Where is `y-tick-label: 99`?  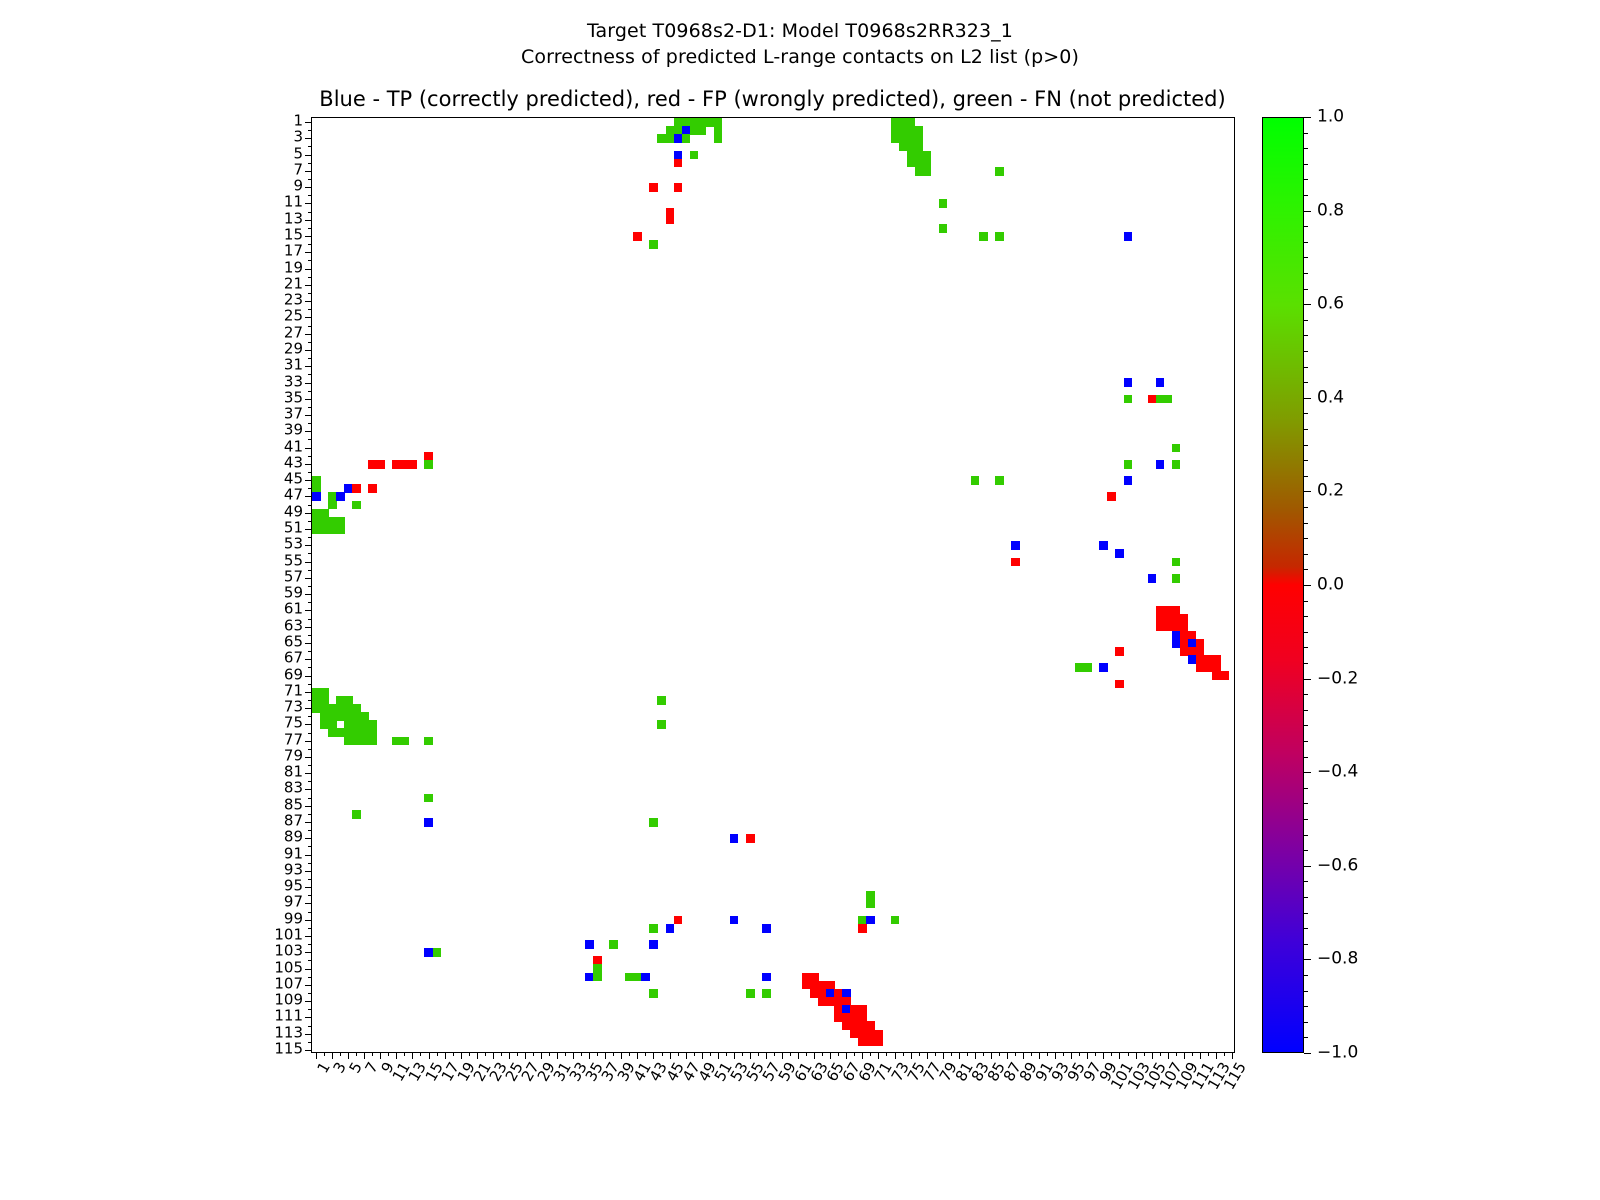 y-tick-label: 99 is located at coordinates (293, 918).